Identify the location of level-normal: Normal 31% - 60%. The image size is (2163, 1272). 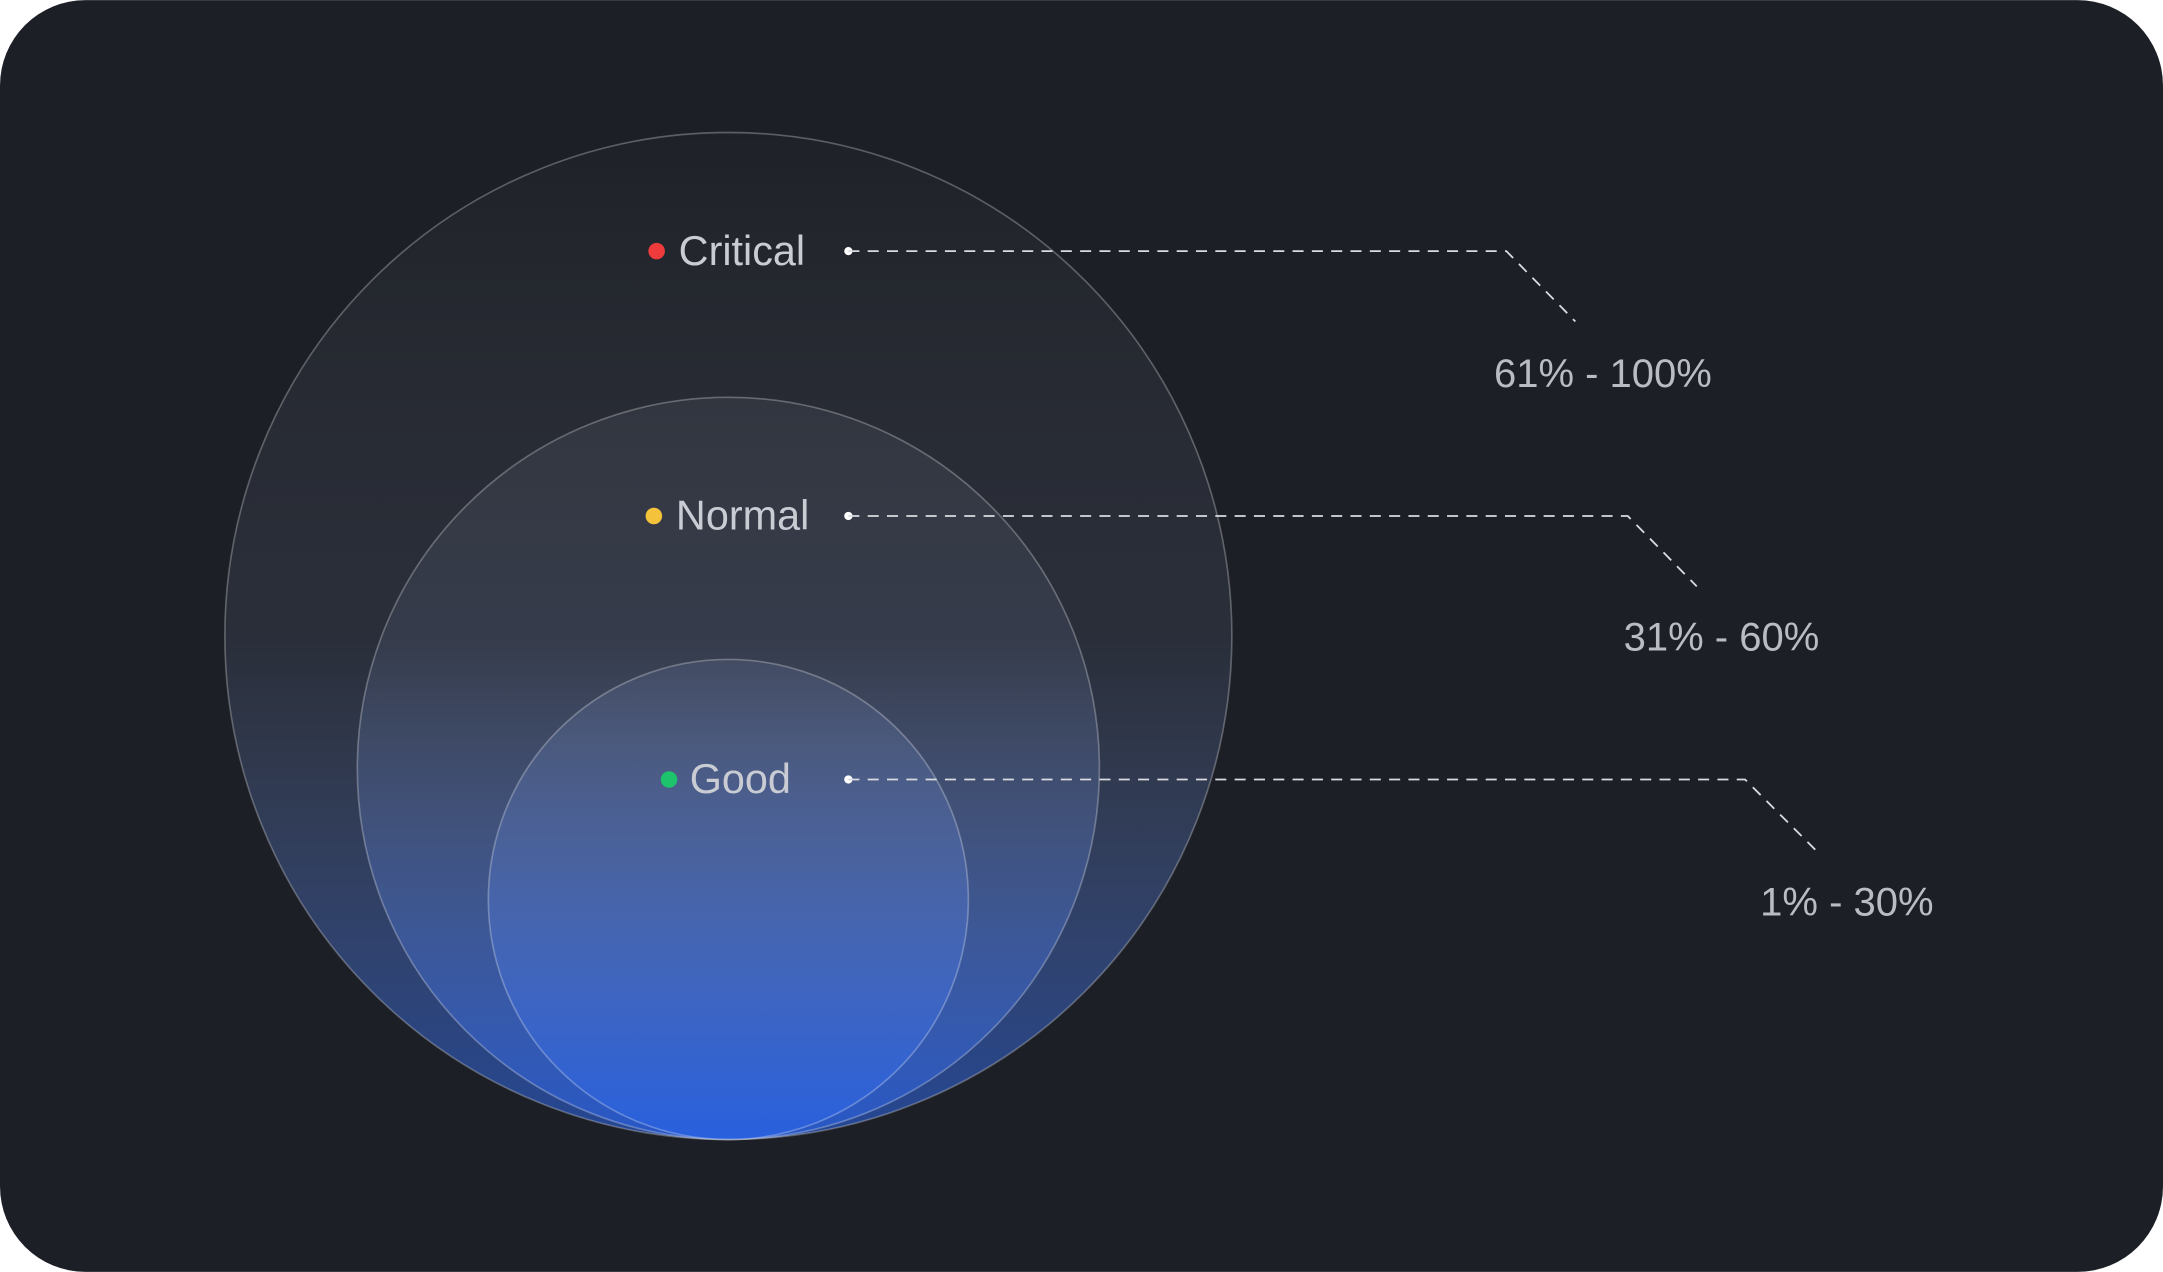
(1232, 576).